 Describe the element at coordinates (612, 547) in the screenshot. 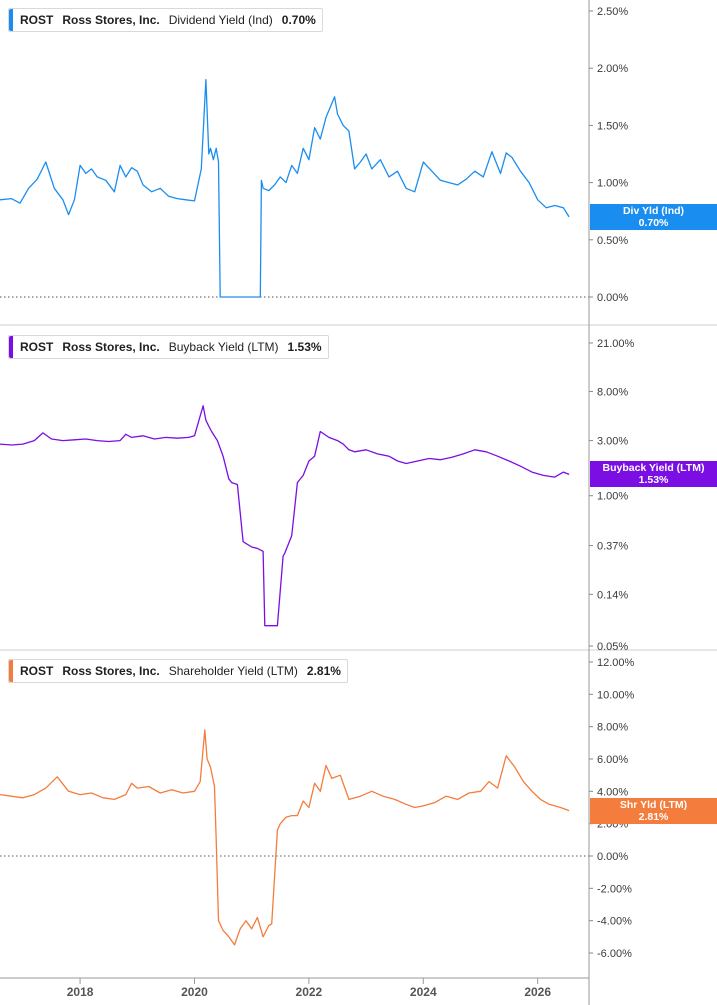

I see `y-tick-label: 0.37%` at that location.